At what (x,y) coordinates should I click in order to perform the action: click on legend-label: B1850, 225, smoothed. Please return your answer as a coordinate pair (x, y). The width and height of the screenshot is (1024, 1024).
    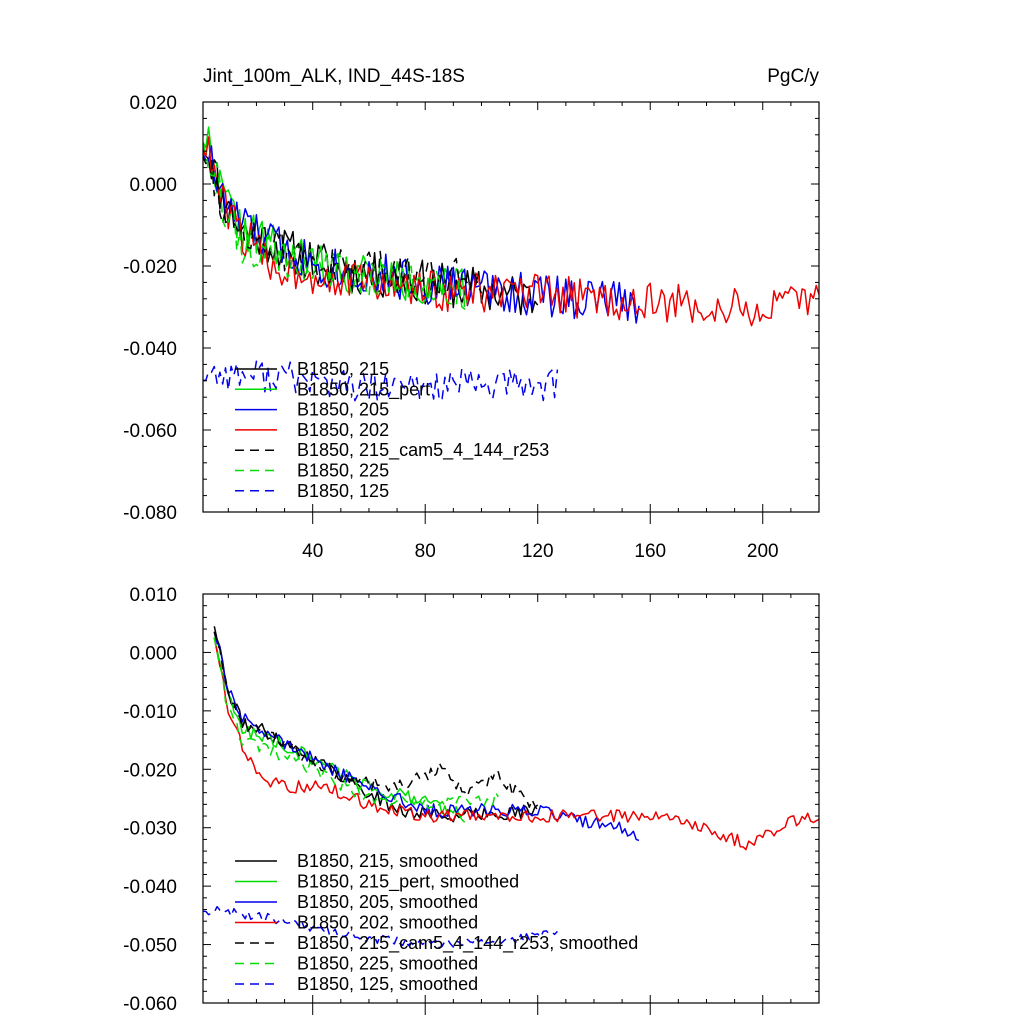
    Looking at the image, I should click on (387, 964).